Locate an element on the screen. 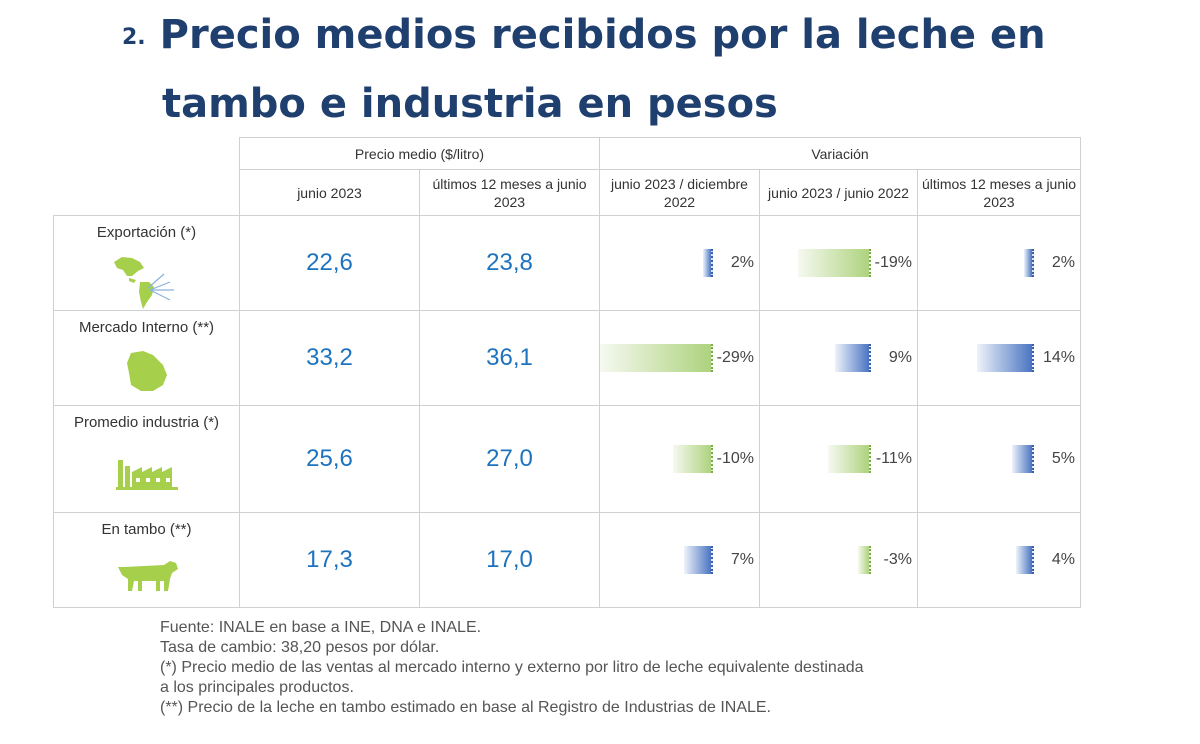  price-jun2023: 33,2 is located at coordinates (329, 358).